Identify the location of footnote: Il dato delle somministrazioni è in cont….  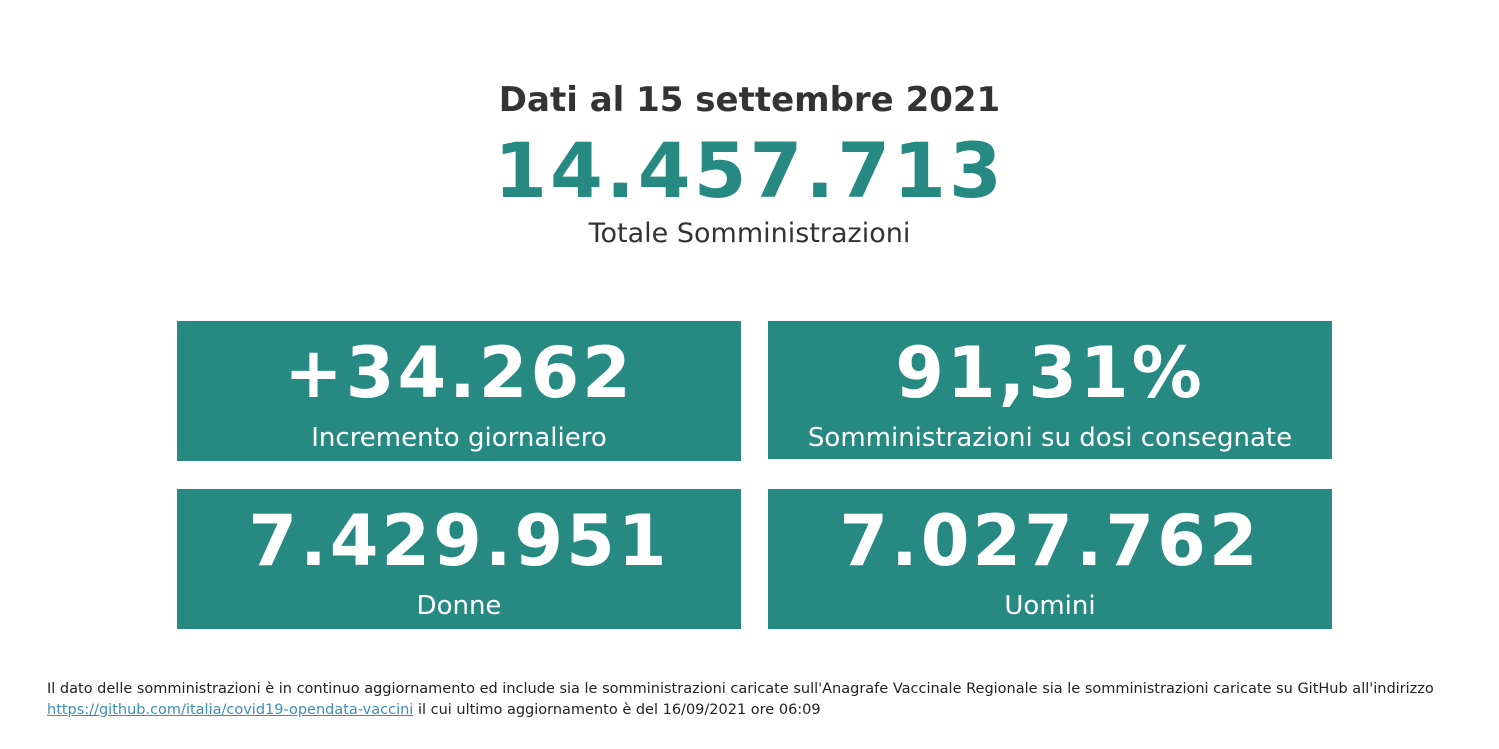
(762, 700).